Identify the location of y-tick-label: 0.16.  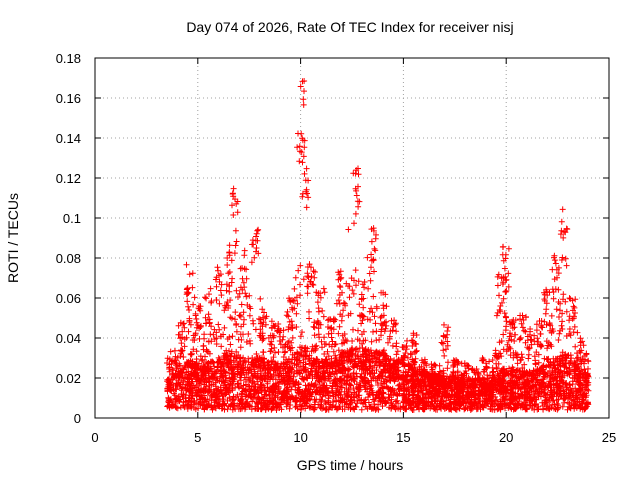
(68, 98).